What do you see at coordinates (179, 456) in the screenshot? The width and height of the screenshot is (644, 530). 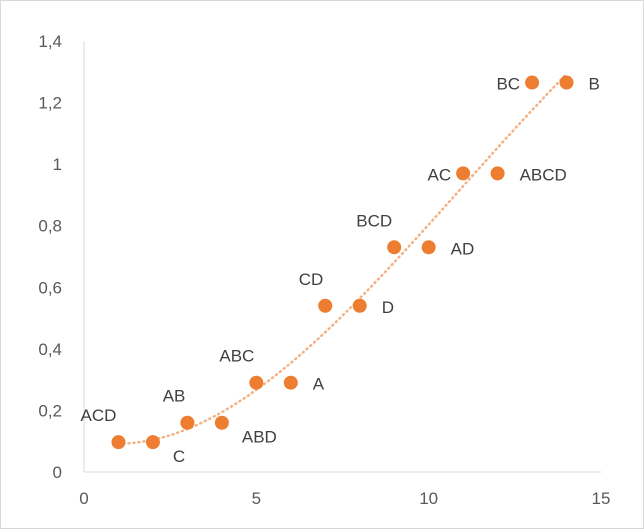 I see `data-label: C` at bounding box center [179, 456].